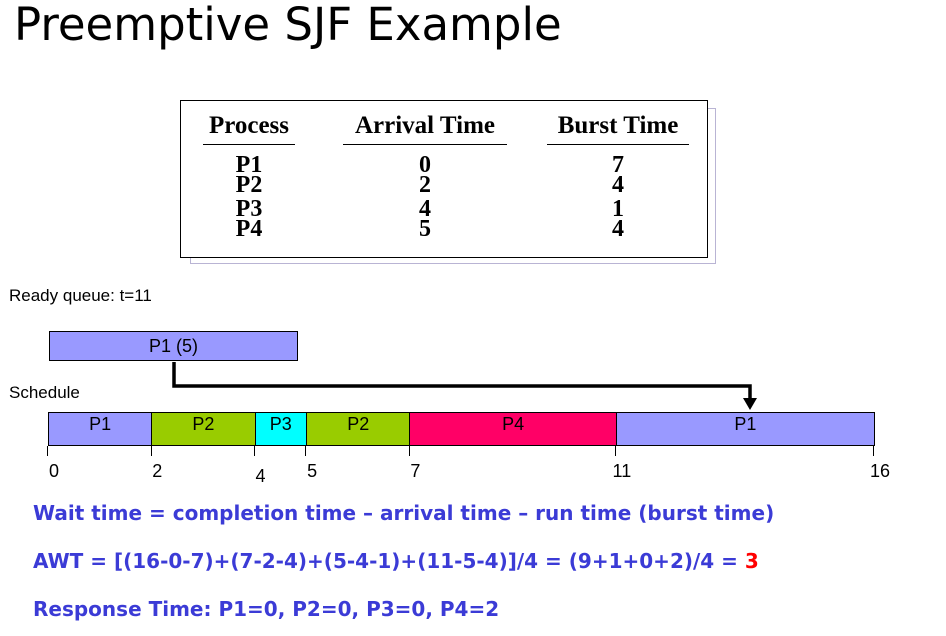  I want to click on gantt-chart: P1 P2 P3 P2 P4 P1, so click(461, 429).